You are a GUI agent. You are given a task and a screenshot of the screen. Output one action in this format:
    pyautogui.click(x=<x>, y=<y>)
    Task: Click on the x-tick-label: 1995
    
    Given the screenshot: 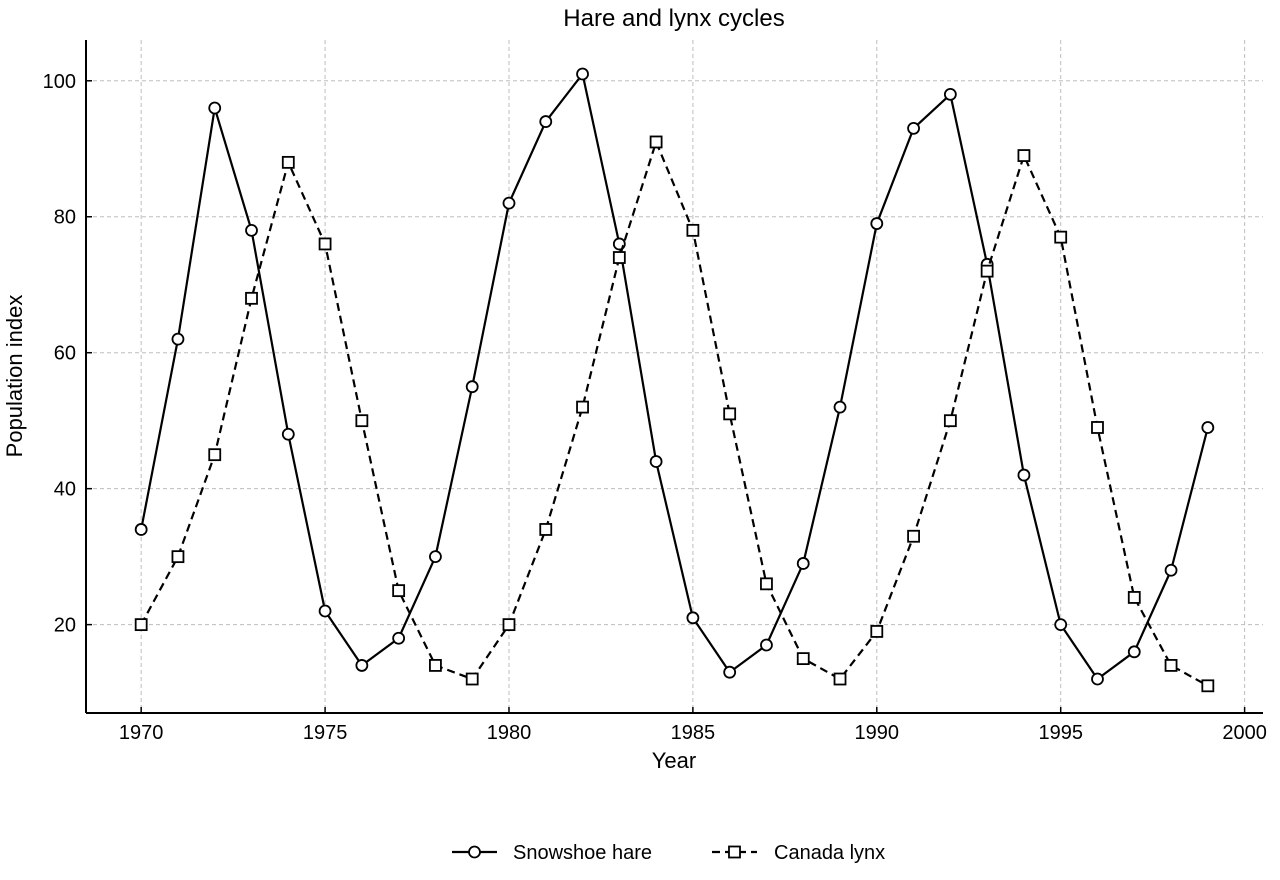 What is the action you would take?
    pyautogui.click(x=1060, y=733)
    